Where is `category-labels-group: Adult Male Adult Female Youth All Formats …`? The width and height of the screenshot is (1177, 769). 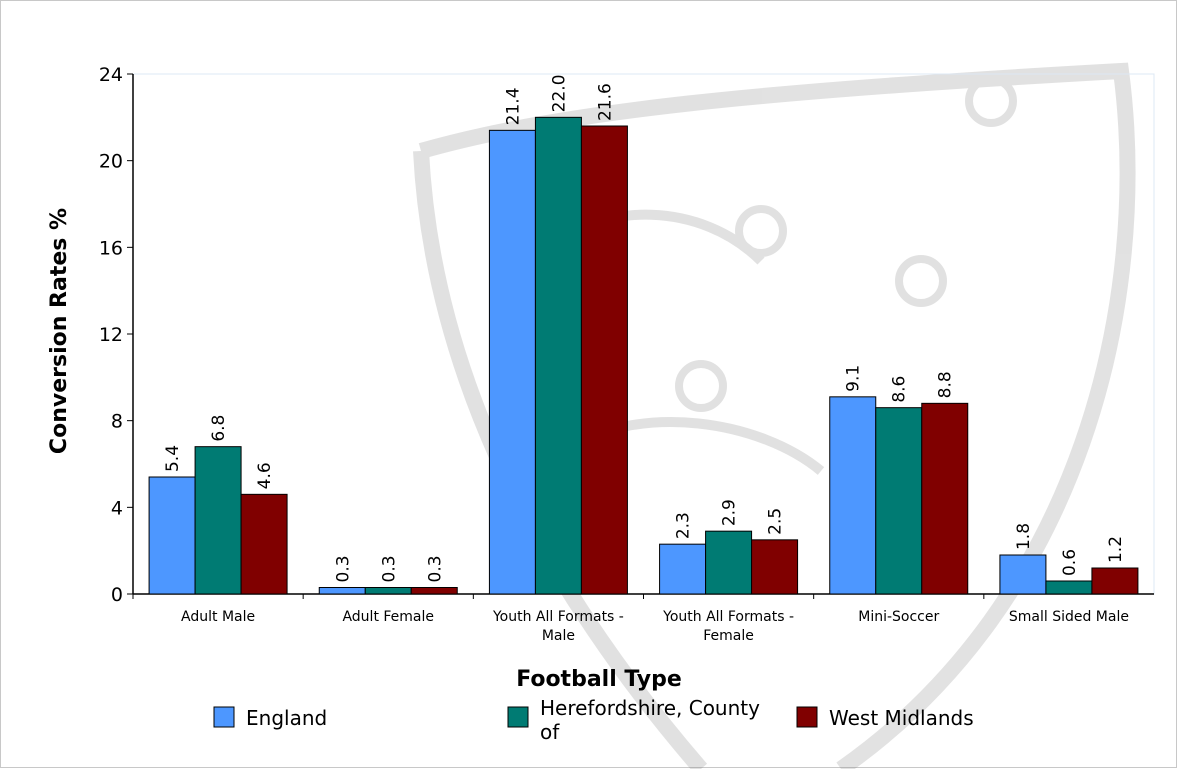
category-labels-group: Adult Male Adult Female Youth All Formats … is located at coordinates (630, 619).